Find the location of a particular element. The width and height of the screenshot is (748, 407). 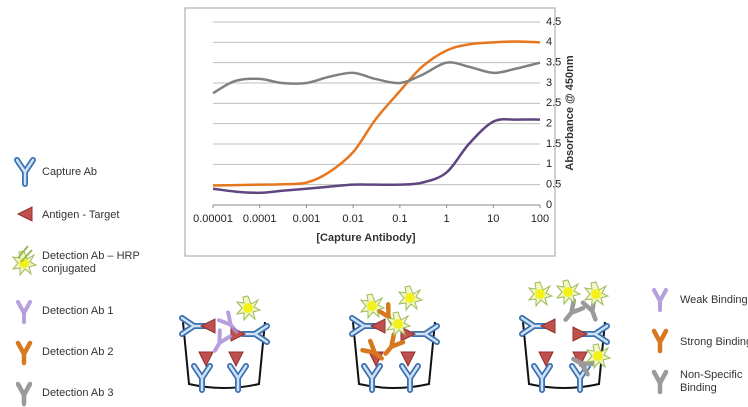

x-tick-label: 0.00001 is located at coordinates (213, 219).